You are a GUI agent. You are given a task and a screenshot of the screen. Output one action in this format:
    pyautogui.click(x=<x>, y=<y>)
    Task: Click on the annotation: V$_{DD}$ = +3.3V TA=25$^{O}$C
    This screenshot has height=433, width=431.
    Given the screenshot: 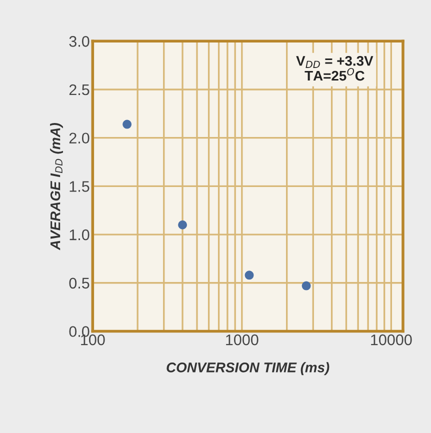 What is the action you would take?
    pyautogui.click(x=335, y=68)
    